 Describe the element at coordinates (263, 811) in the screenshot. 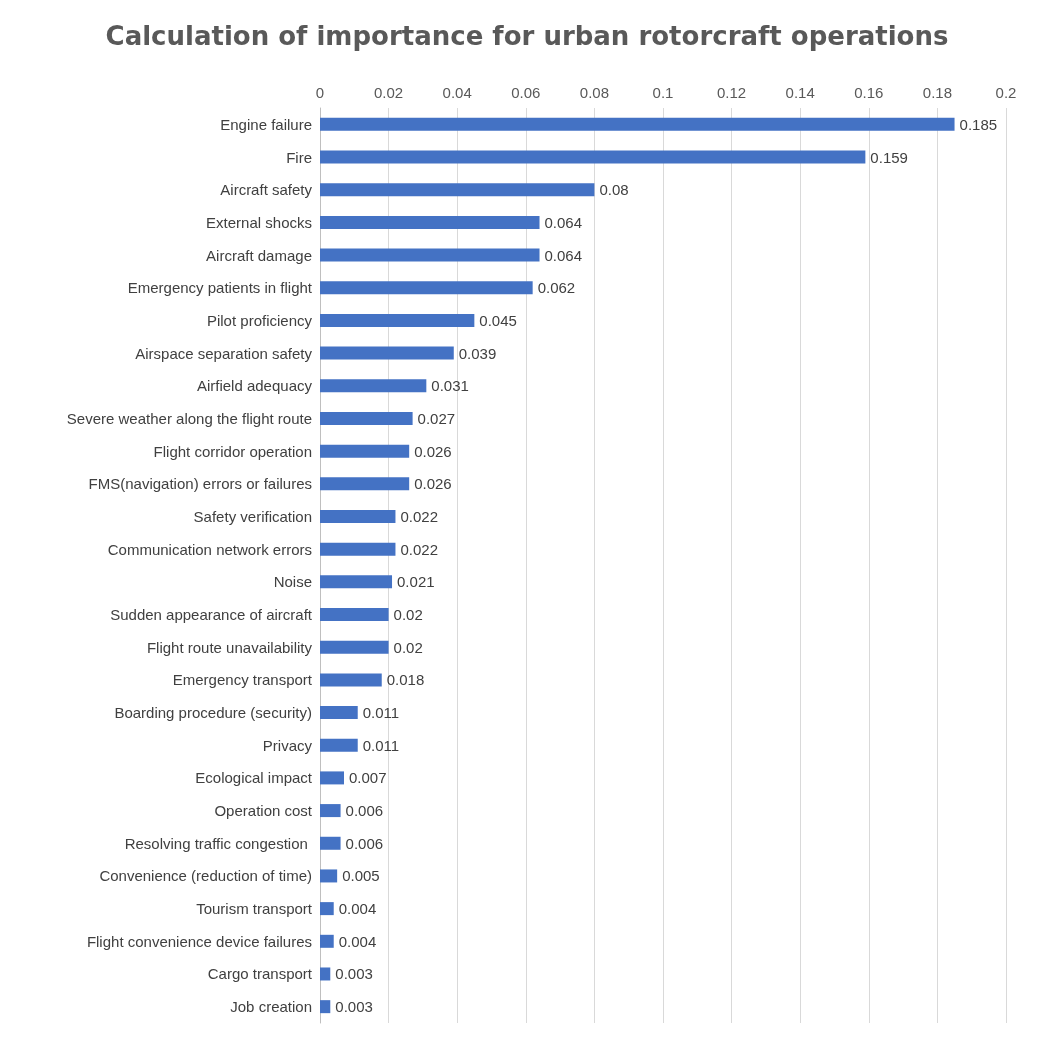

I see `y-tick-label: Operation cost` at that location.